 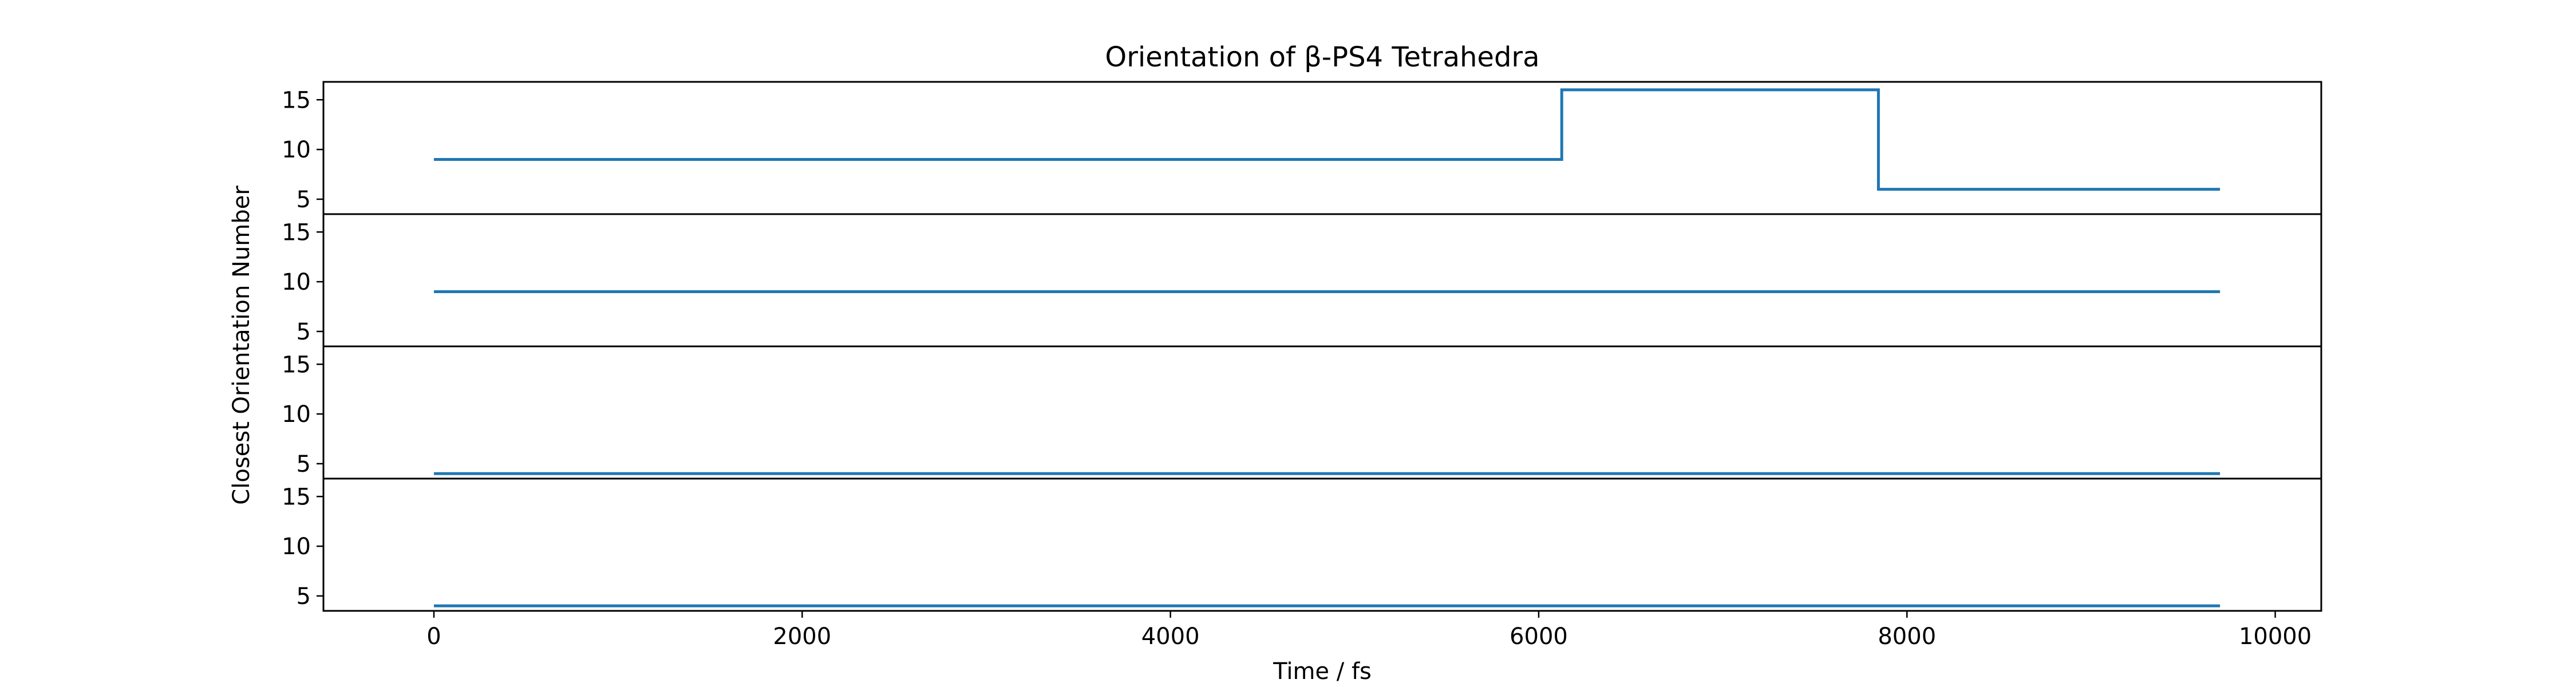 What do you see at coordinates (802, 637) in the screenshot?
I see `x-tick-label: 2000` at bounding box center [802, 637].